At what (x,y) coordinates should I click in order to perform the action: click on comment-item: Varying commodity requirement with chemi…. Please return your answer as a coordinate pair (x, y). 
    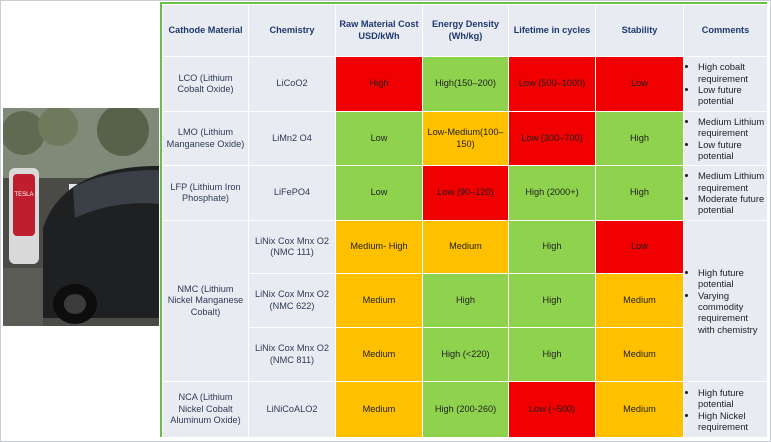
    Looking at the image, I should click on (731, 313).